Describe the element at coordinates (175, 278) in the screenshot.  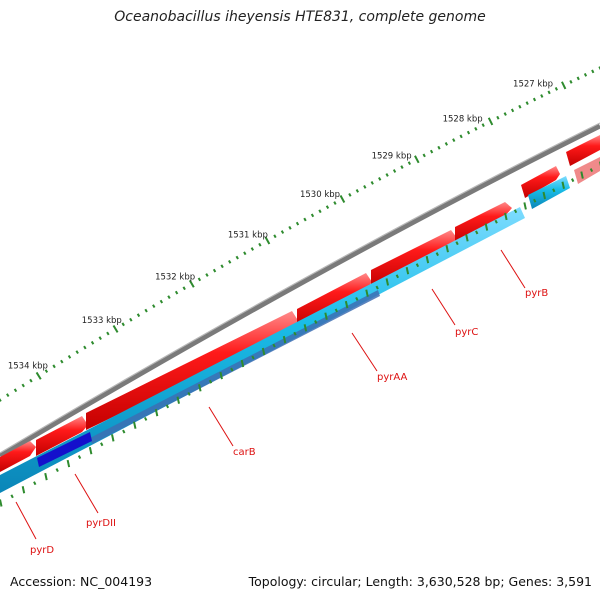
I see `scale-label: 1532 kbp` at that location.